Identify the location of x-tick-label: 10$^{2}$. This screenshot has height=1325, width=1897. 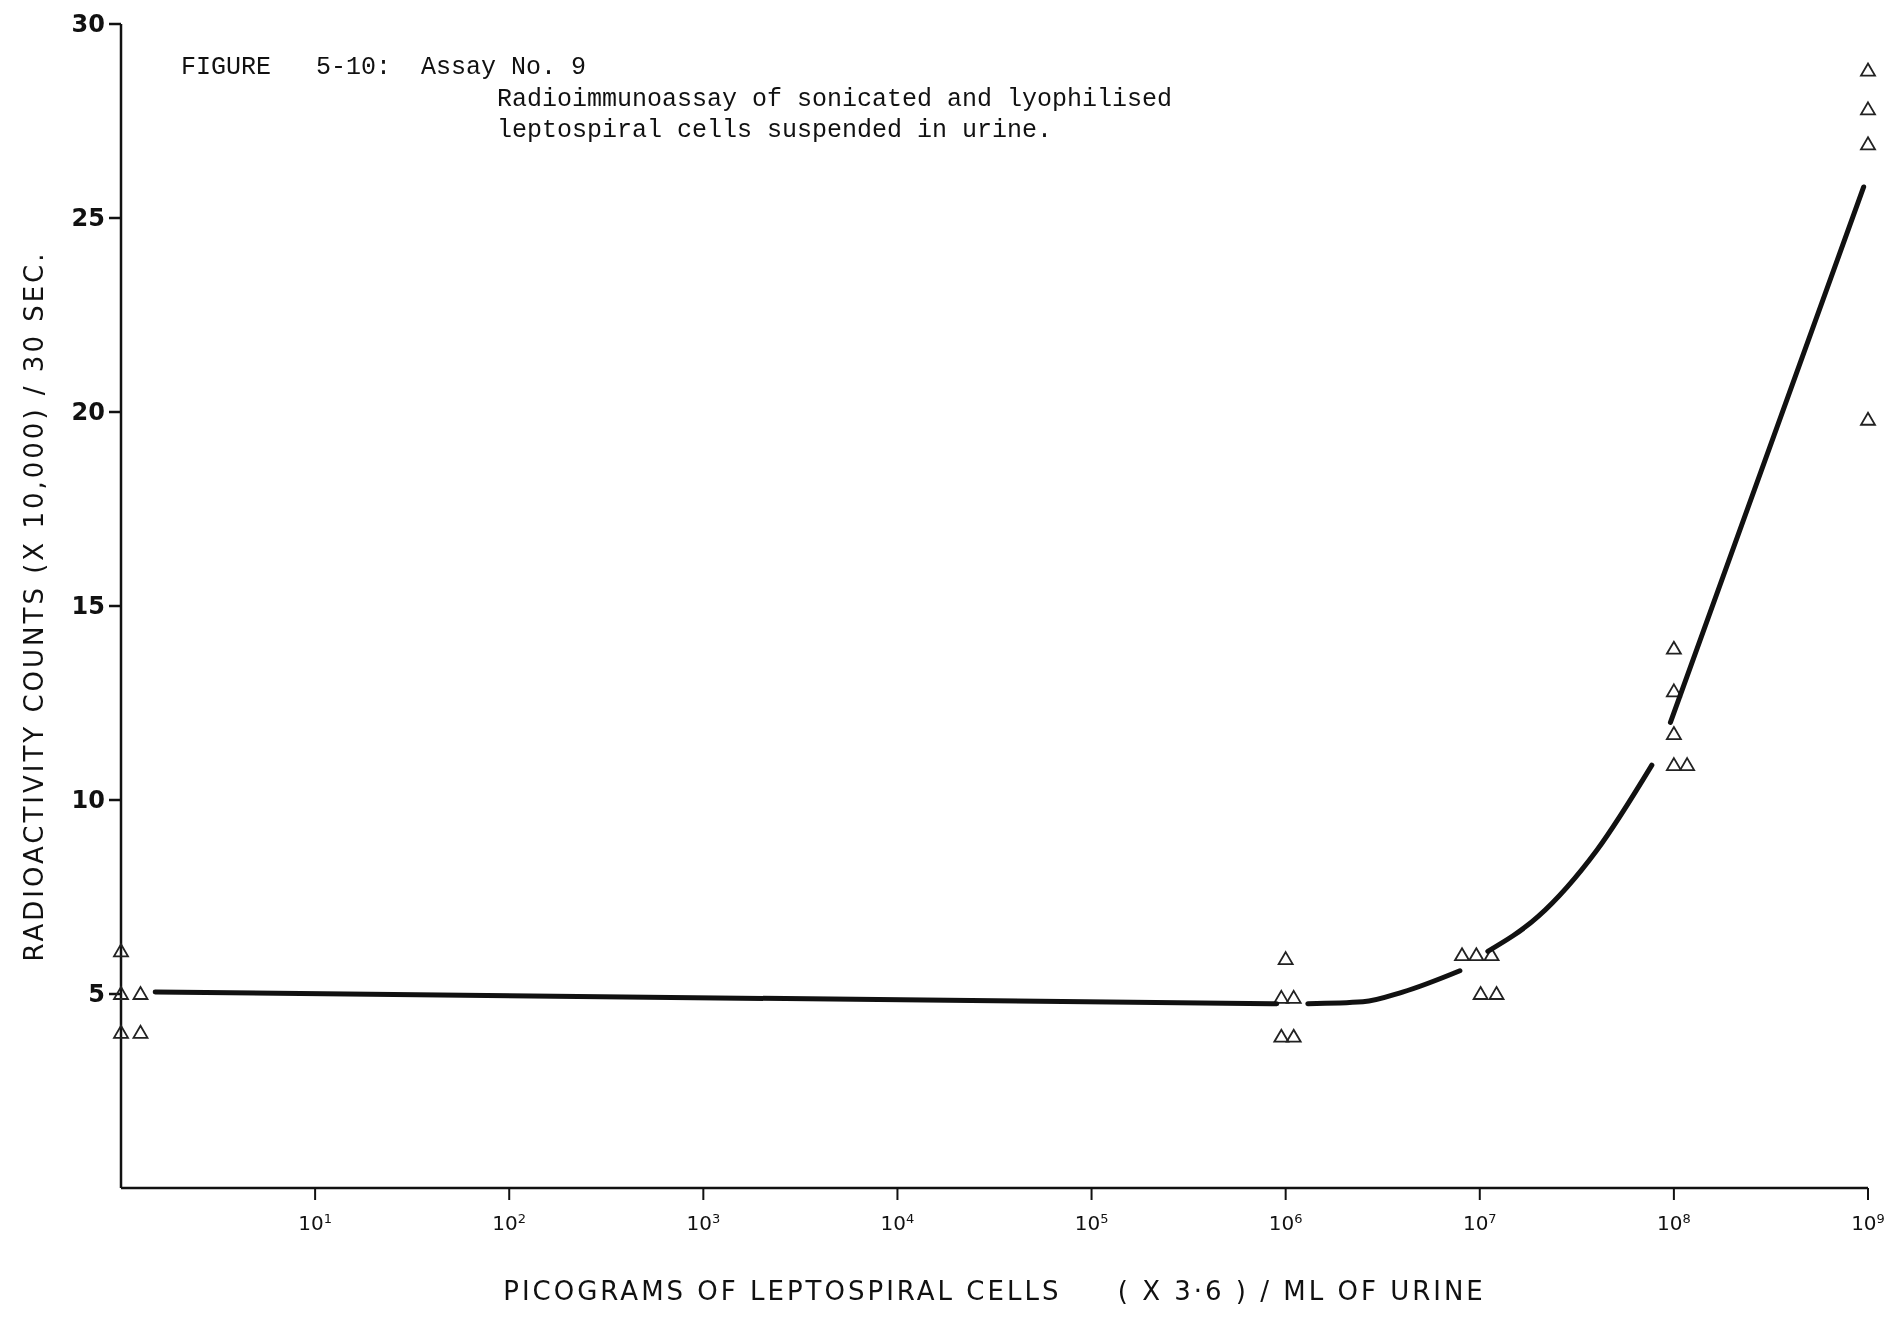
(509, 1222).